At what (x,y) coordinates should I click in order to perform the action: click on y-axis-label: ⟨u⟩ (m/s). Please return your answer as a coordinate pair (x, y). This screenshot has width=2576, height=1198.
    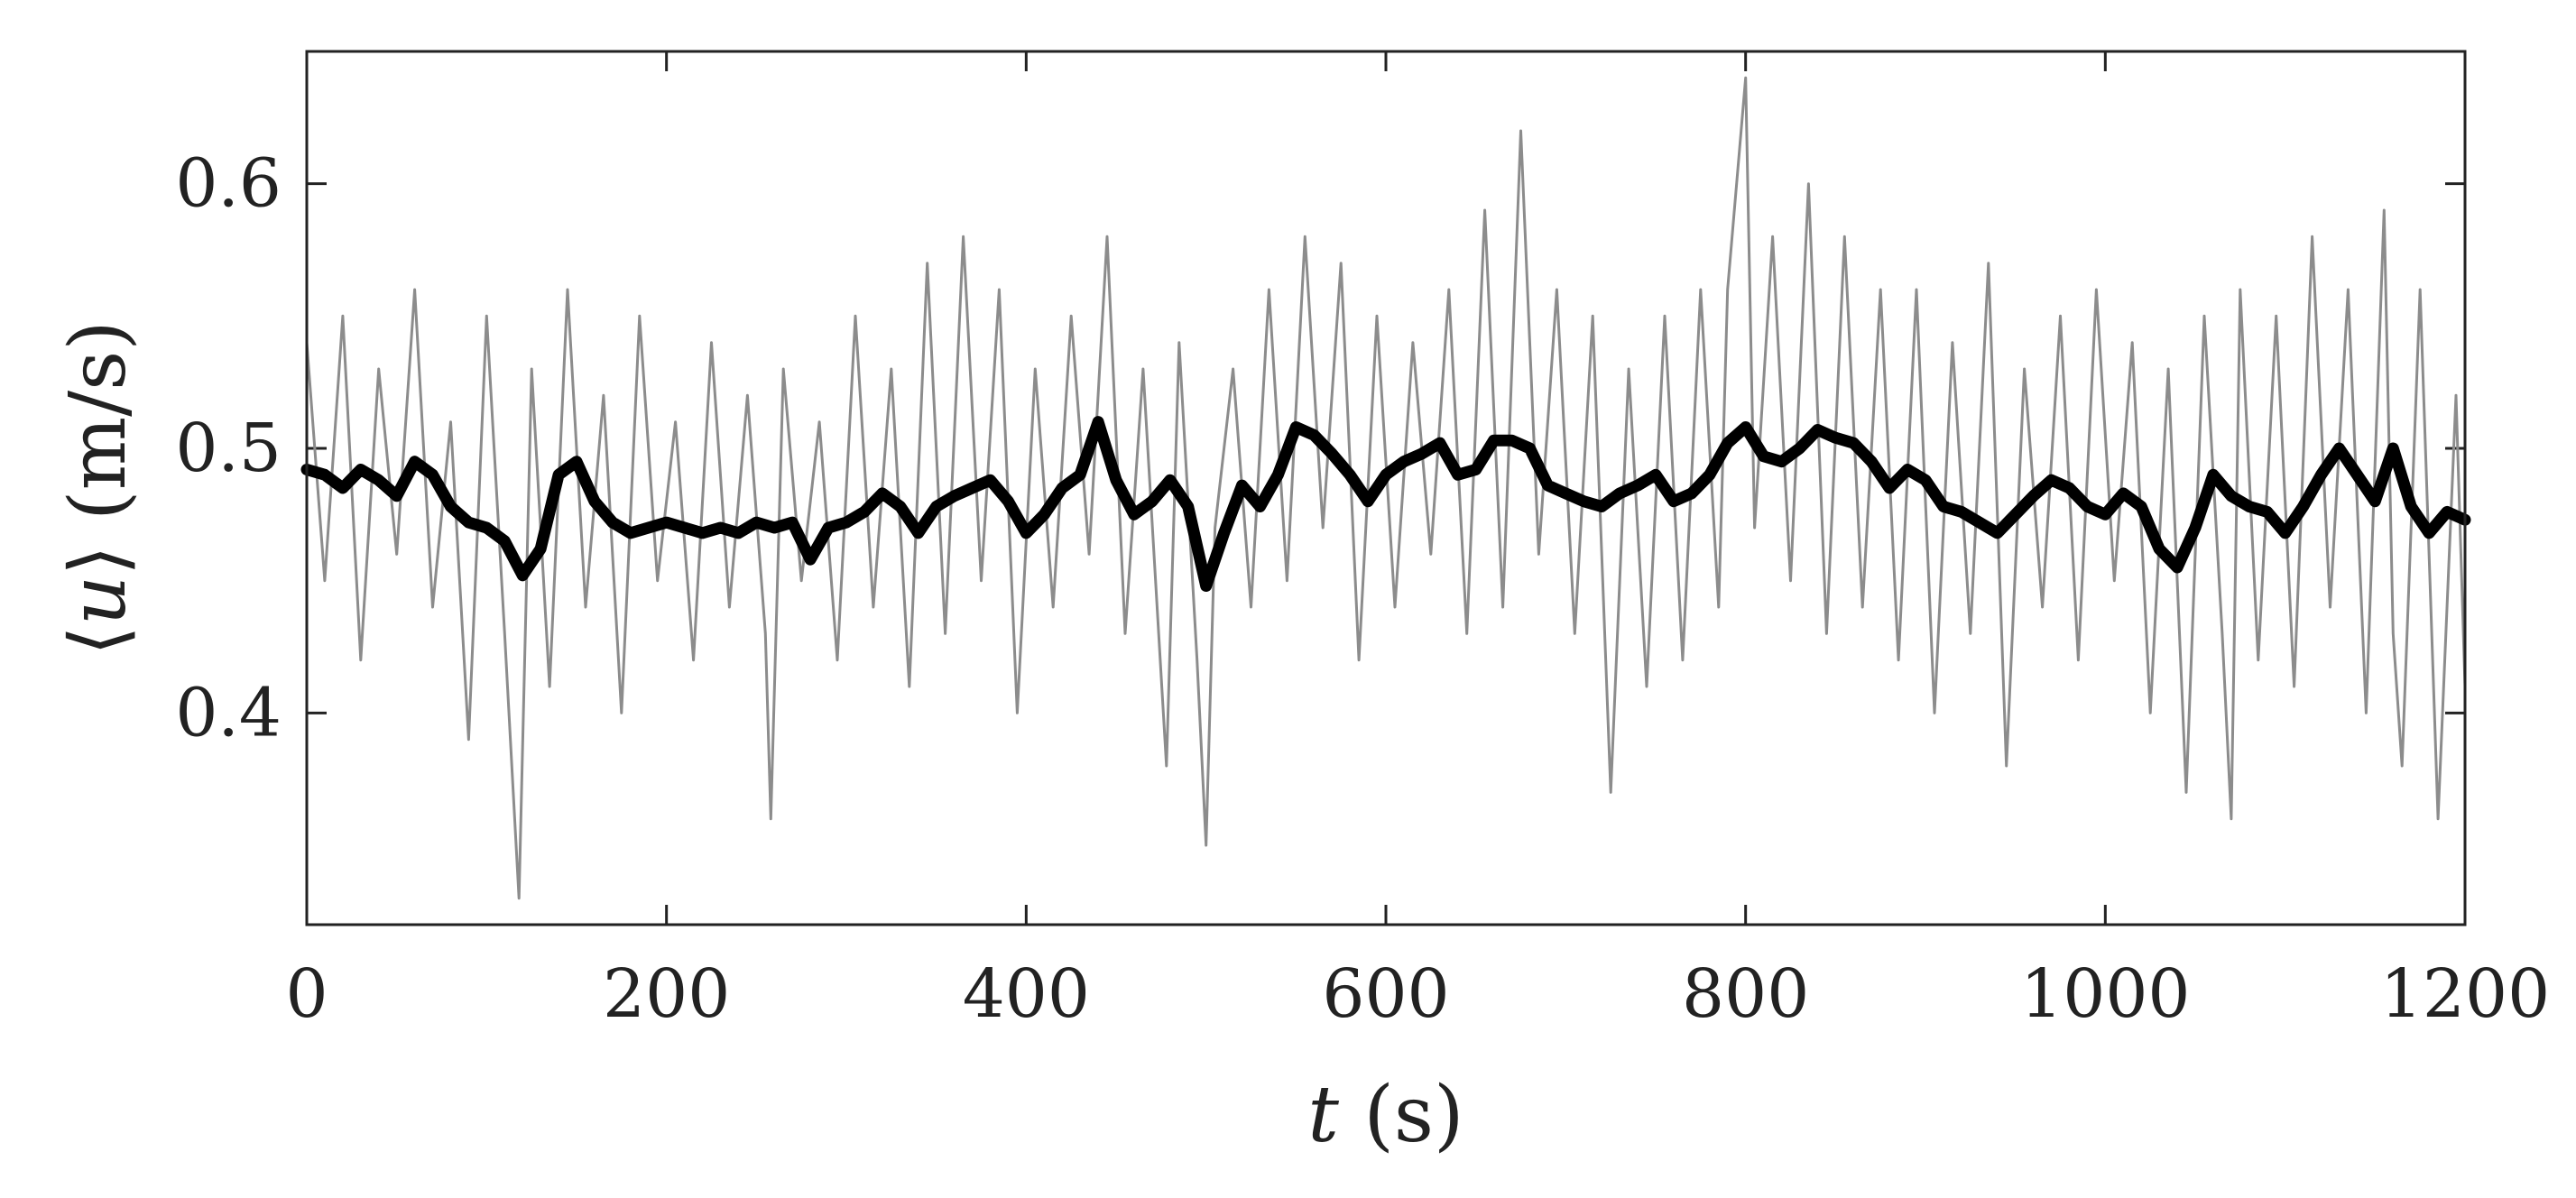
    Looking at the image, I should click on (98, 488).